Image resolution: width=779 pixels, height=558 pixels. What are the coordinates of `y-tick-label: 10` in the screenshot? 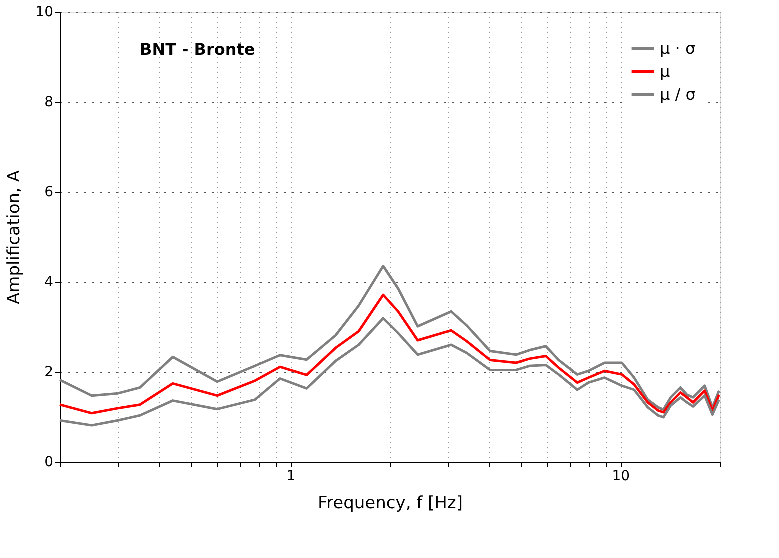 It's located at (45, 12).